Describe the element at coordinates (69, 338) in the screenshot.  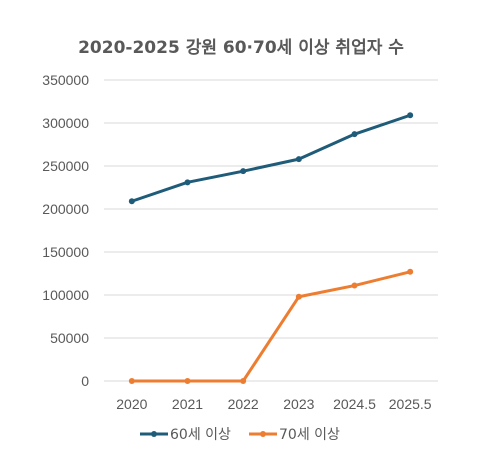
I see `y-tick-label: 50000` at that location.